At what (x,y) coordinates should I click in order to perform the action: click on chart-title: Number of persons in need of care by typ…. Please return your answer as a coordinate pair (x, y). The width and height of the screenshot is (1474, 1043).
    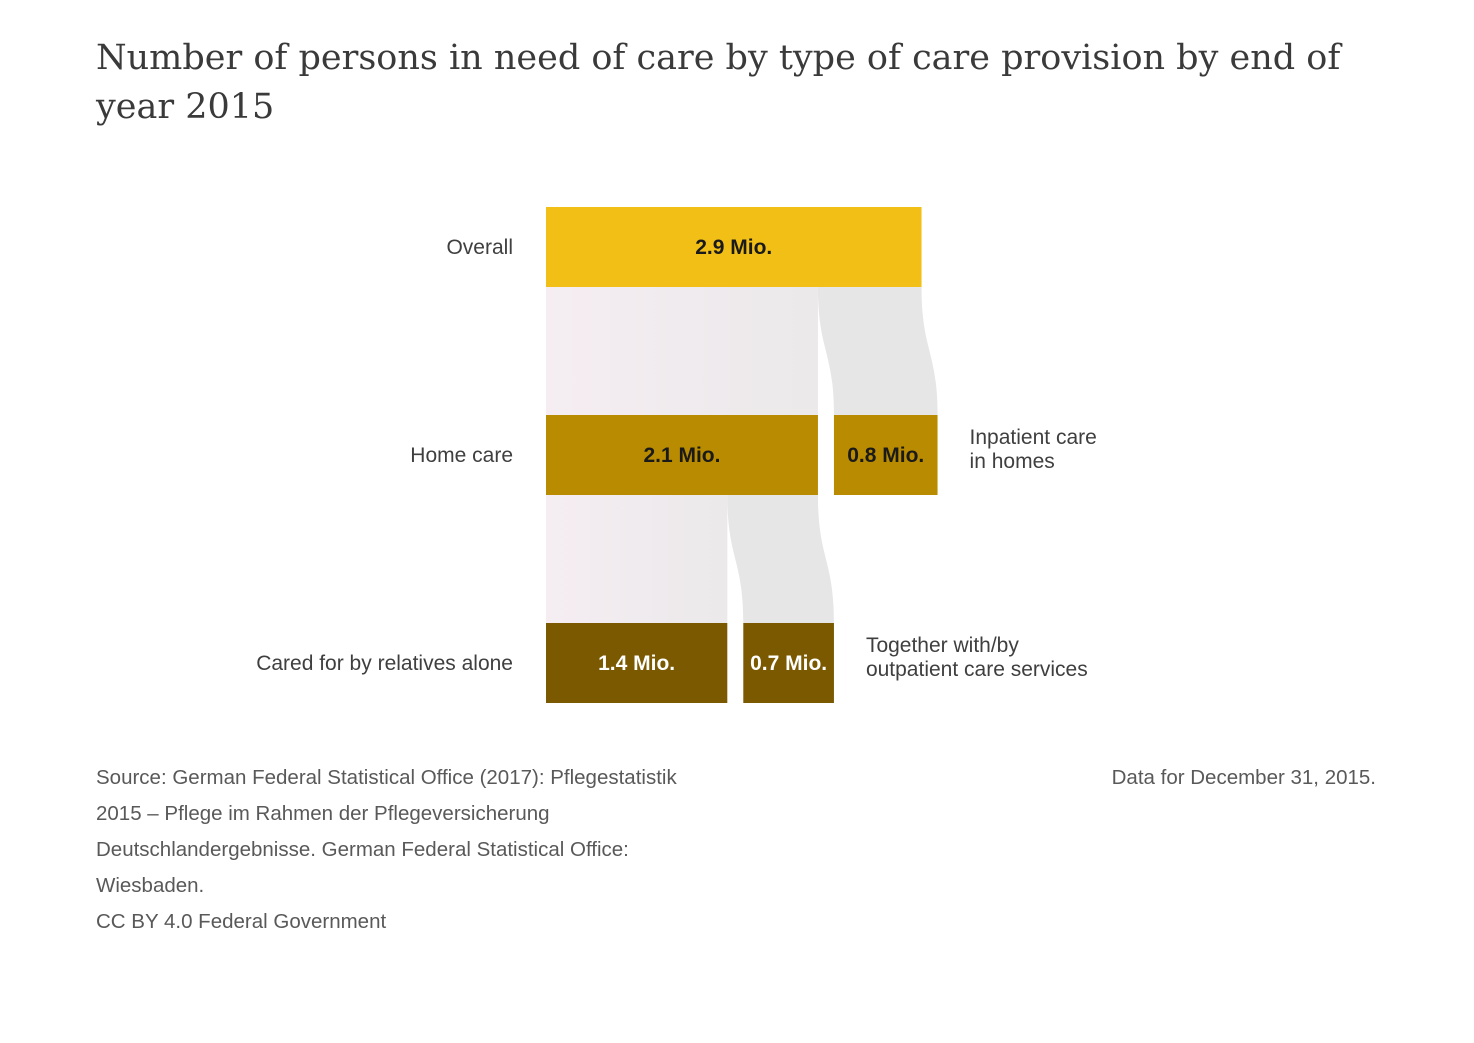
    Looking at the image, I should click on (718, 82).